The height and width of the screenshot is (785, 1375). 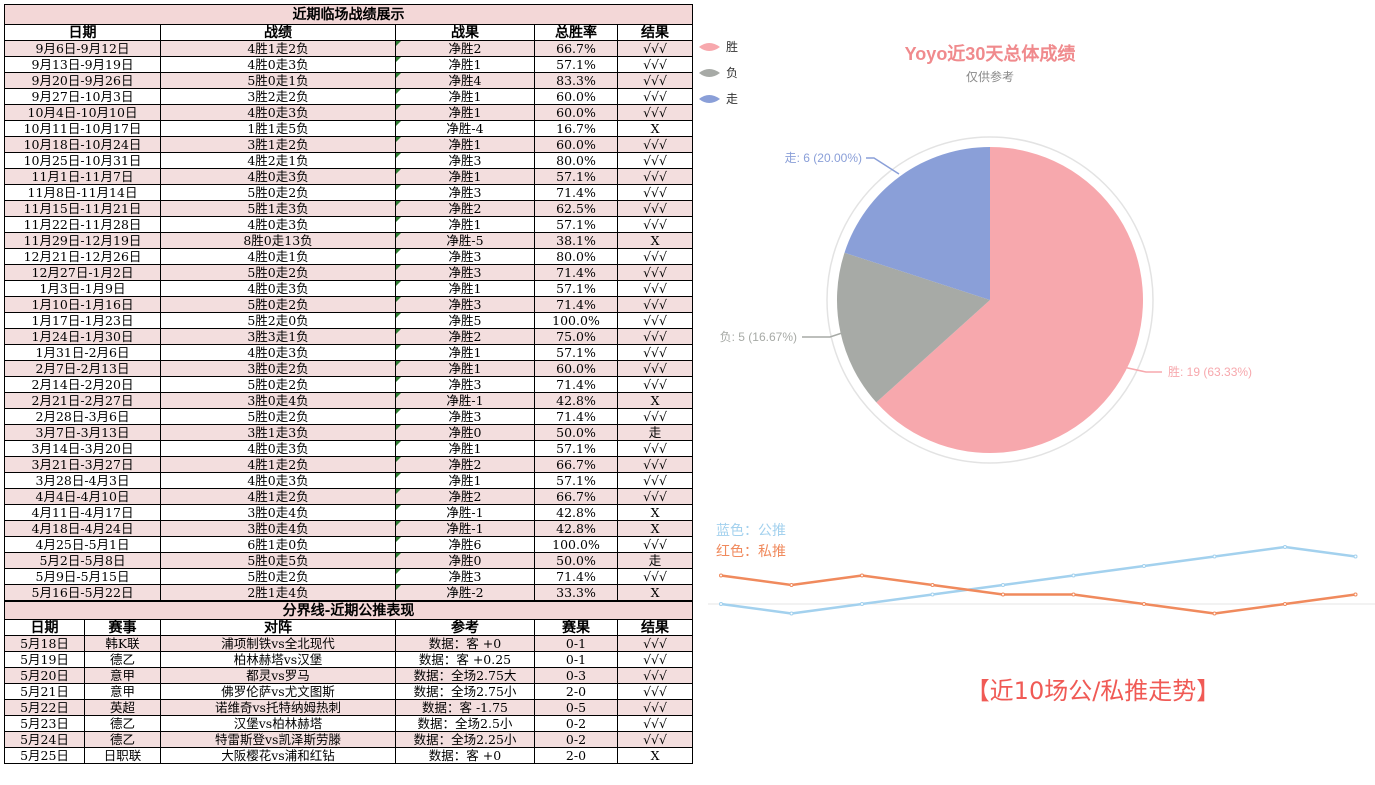 I want to click on table-row: 3月28日-4月3日 4胜0走3负 净胜1 57.1% √√√, so click(x=349, y=480).